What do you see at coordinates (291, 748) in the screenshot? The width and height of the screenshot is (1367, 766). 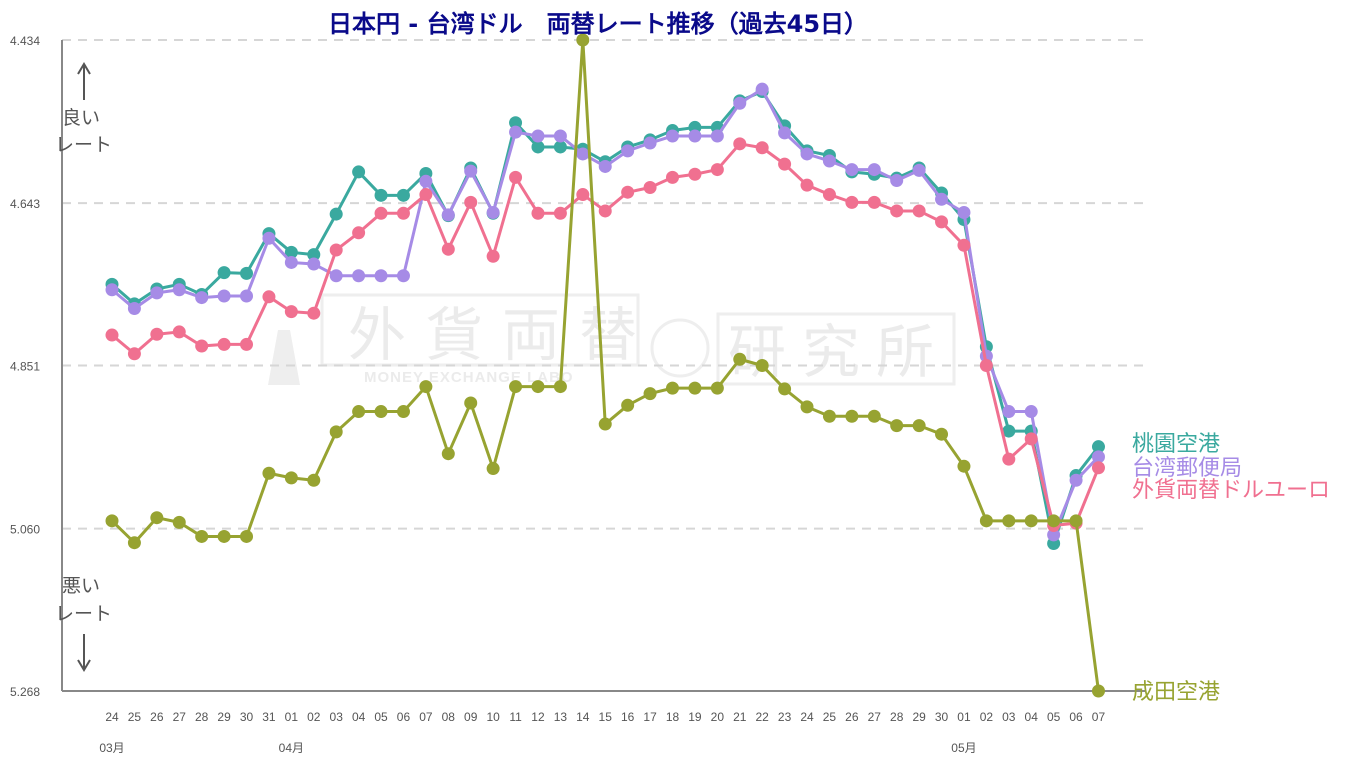 I see `month-label: 04月` at bounding box center [291, 748].